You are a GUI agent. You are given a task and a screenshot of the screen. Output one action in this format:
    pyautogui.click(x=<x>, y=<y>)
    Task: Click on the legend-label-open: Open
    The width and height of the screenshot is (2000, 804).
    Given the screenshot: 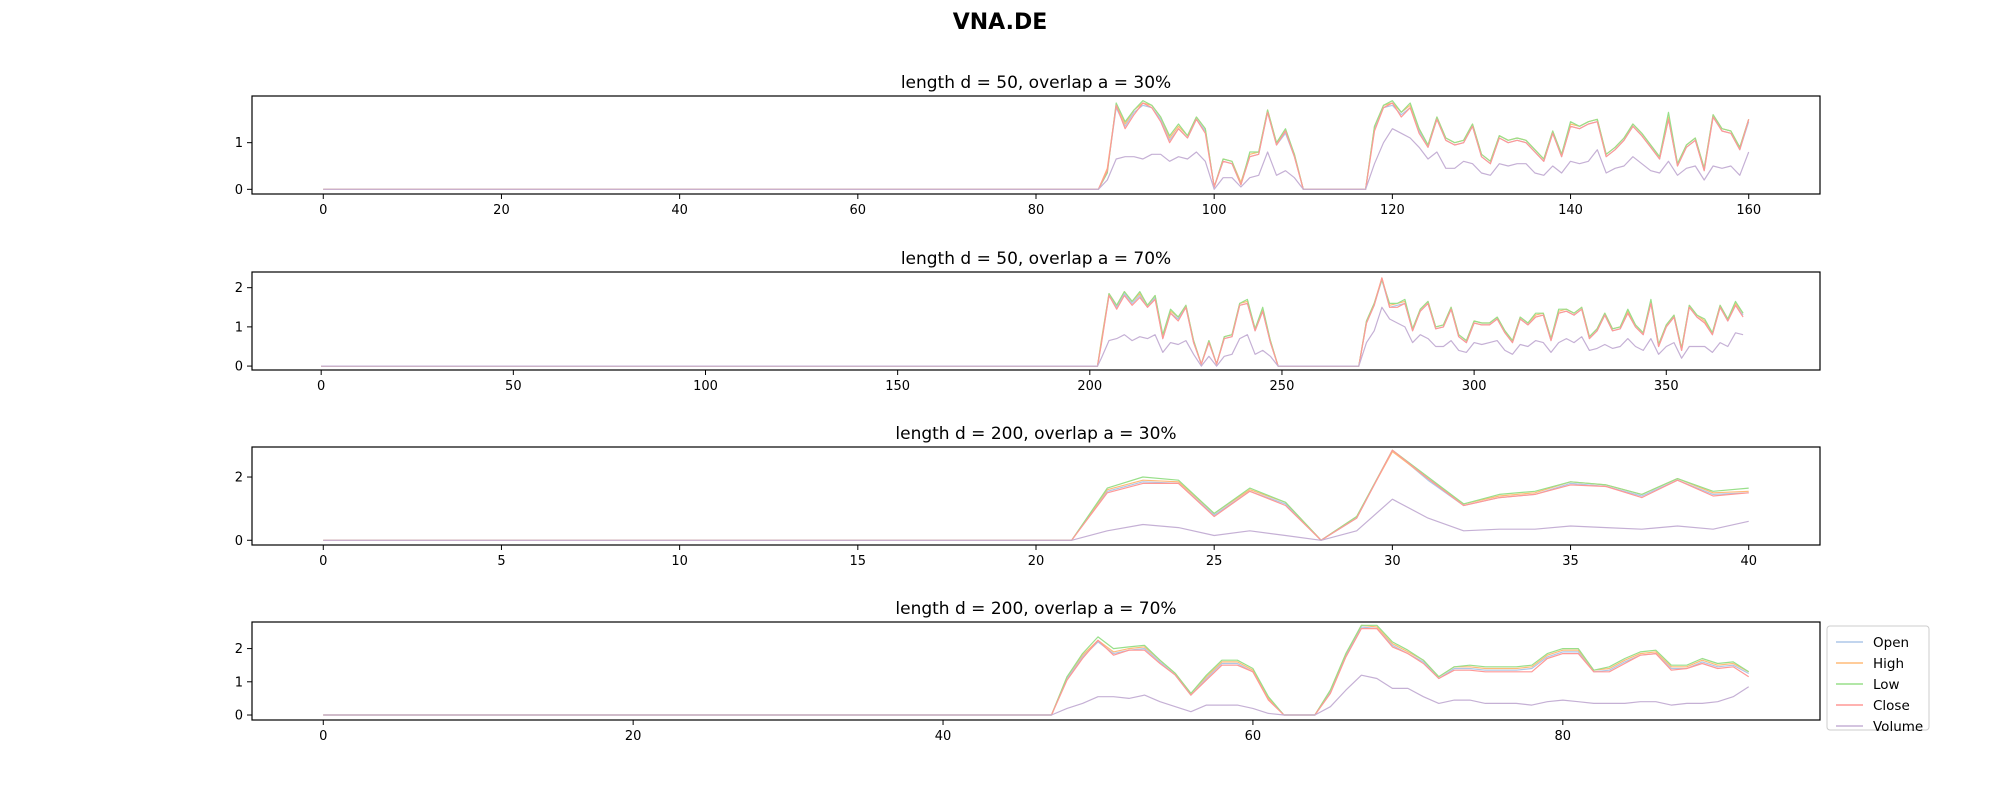 What is the action you would take?
    pyautogui.click(x=1891, y=643)
    